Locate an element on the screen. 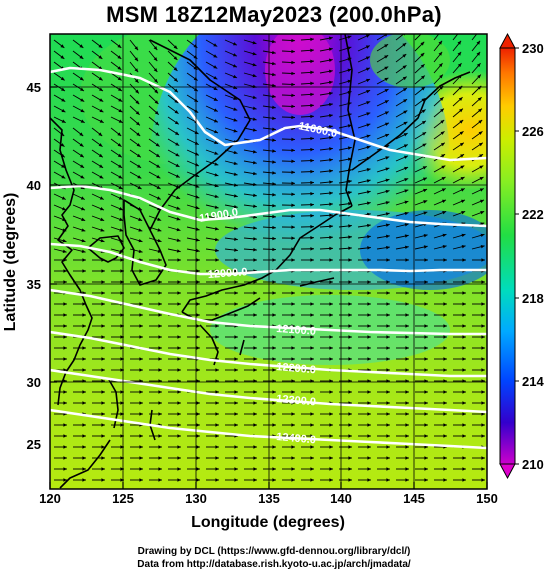  colorbar-tick-label: 230 is located at coordinates (533, 48).